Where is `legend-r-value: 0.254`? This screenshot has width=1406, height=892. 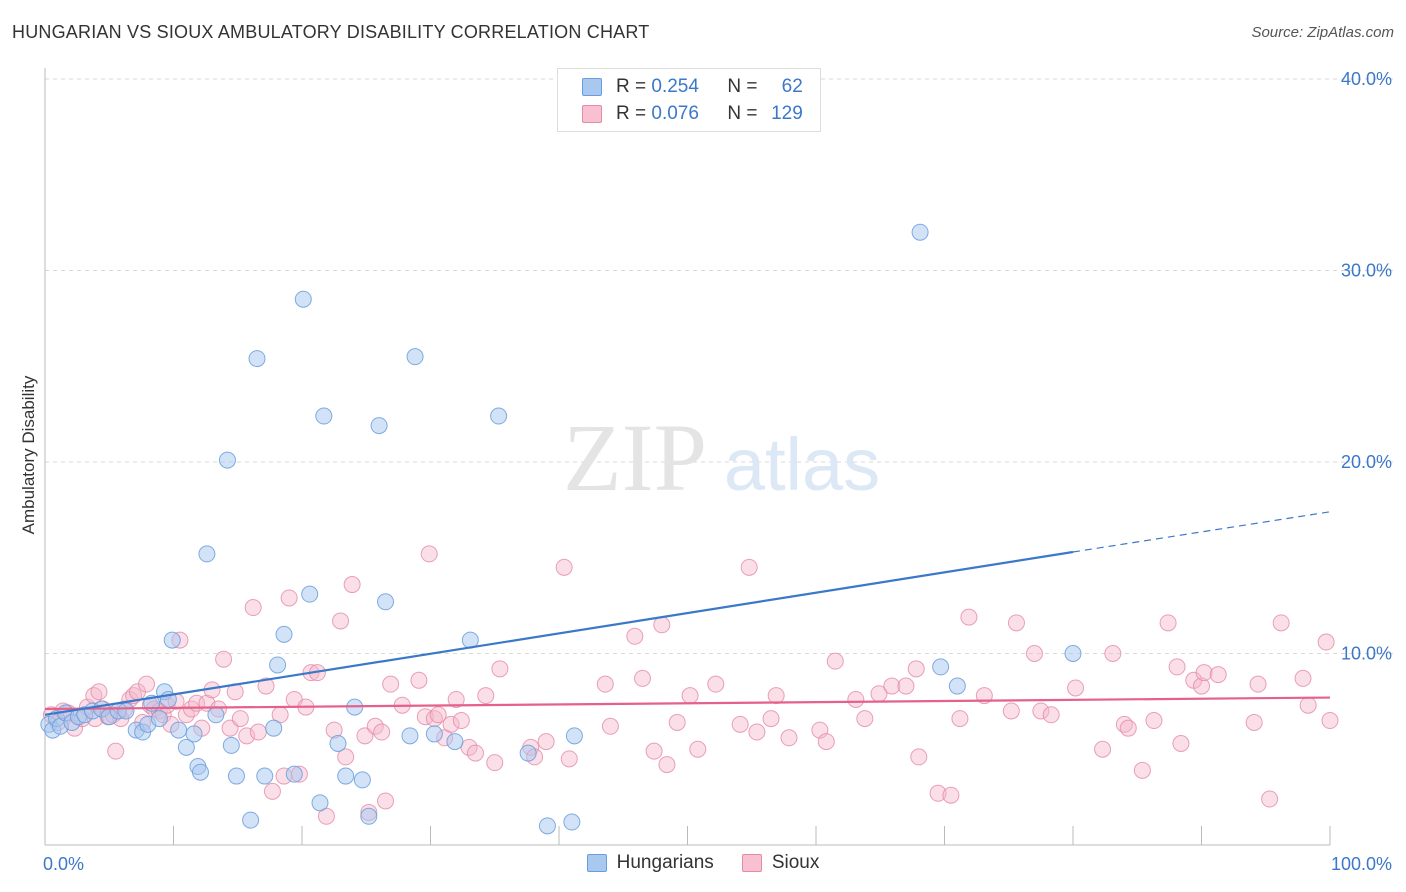 legend-r-value: 0.254 is located at coordinates (675, 86).